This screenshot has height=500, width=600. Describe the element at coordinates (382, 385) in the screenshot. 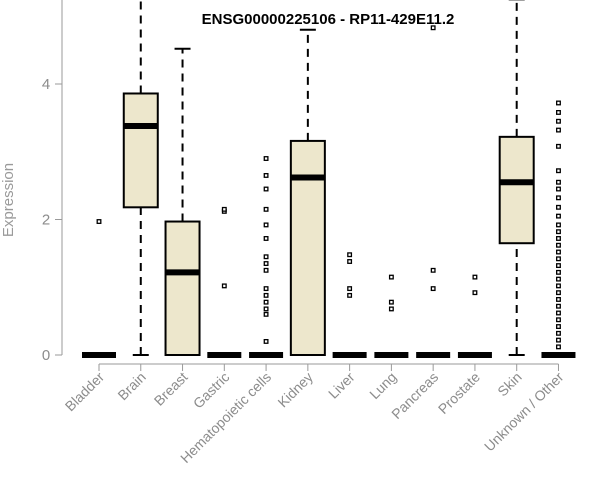

I see `x-tick-label: Lung` at that location.